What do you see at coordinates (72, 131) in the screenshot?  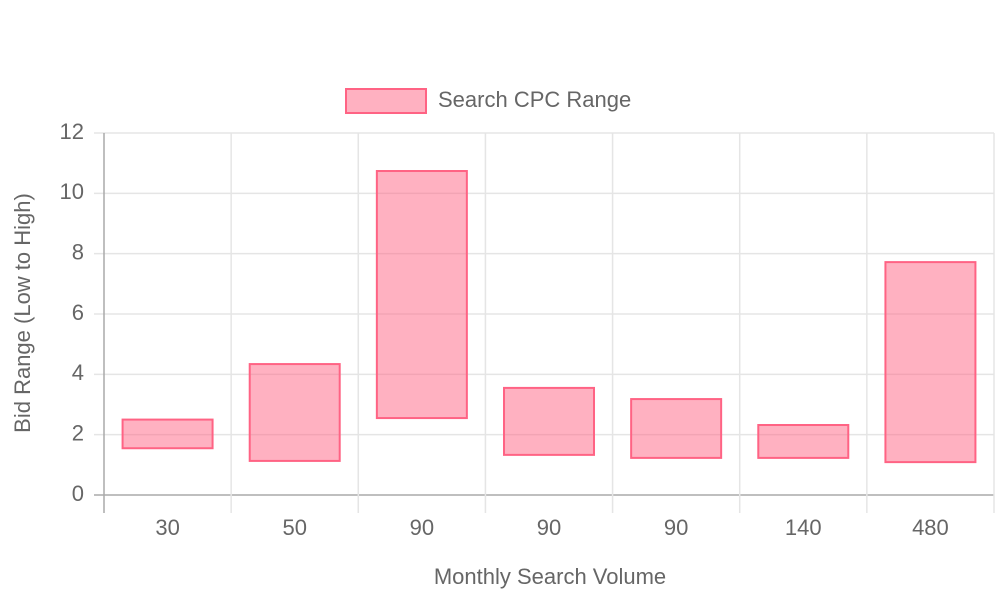 I see `y-tick-label: 12` at bounding box center [72, 131].